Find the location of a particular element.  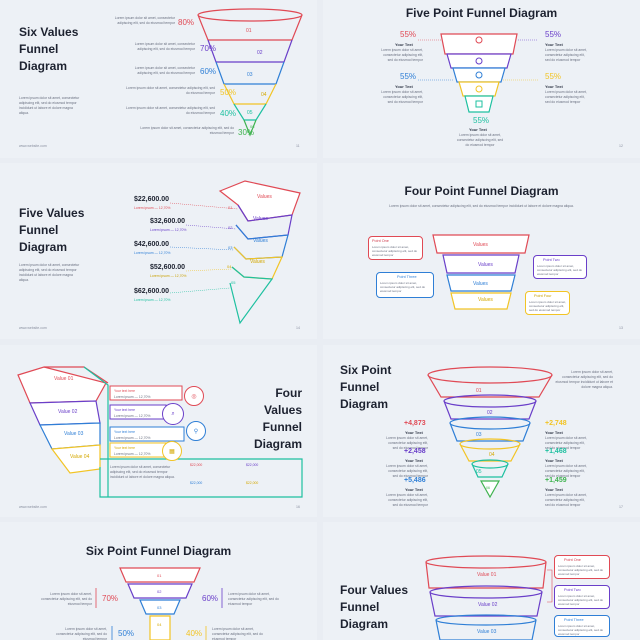

slide-title: Five Point Funnel Diagram is located at coordinates (481, 13).